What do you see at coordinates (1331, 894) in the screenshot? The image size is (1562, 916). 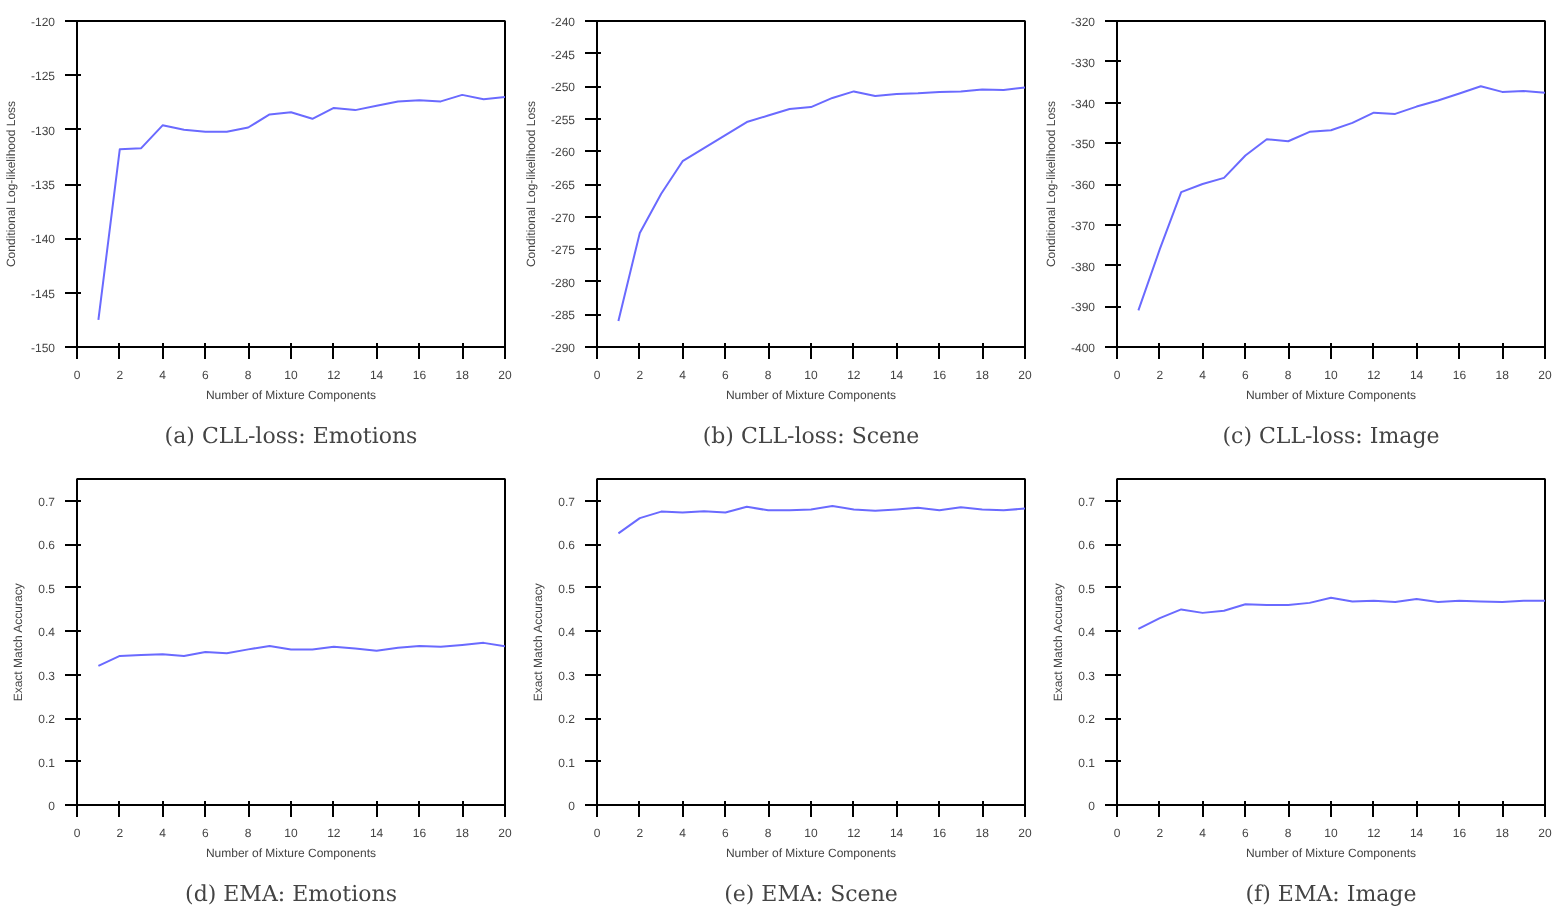 I see `text: (f) EMA: Image` at bounding box center [1331, 894].